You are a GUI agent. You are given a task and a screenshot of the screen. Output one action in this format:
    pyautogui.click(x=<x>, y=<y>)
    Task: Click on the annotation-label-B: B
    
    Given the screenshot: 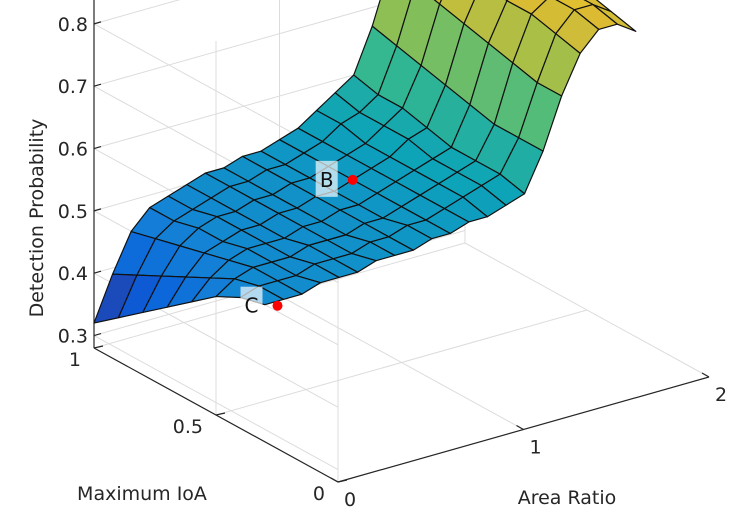 What is the action you would take?
    pyautogui.click(x=327, y=180)
    